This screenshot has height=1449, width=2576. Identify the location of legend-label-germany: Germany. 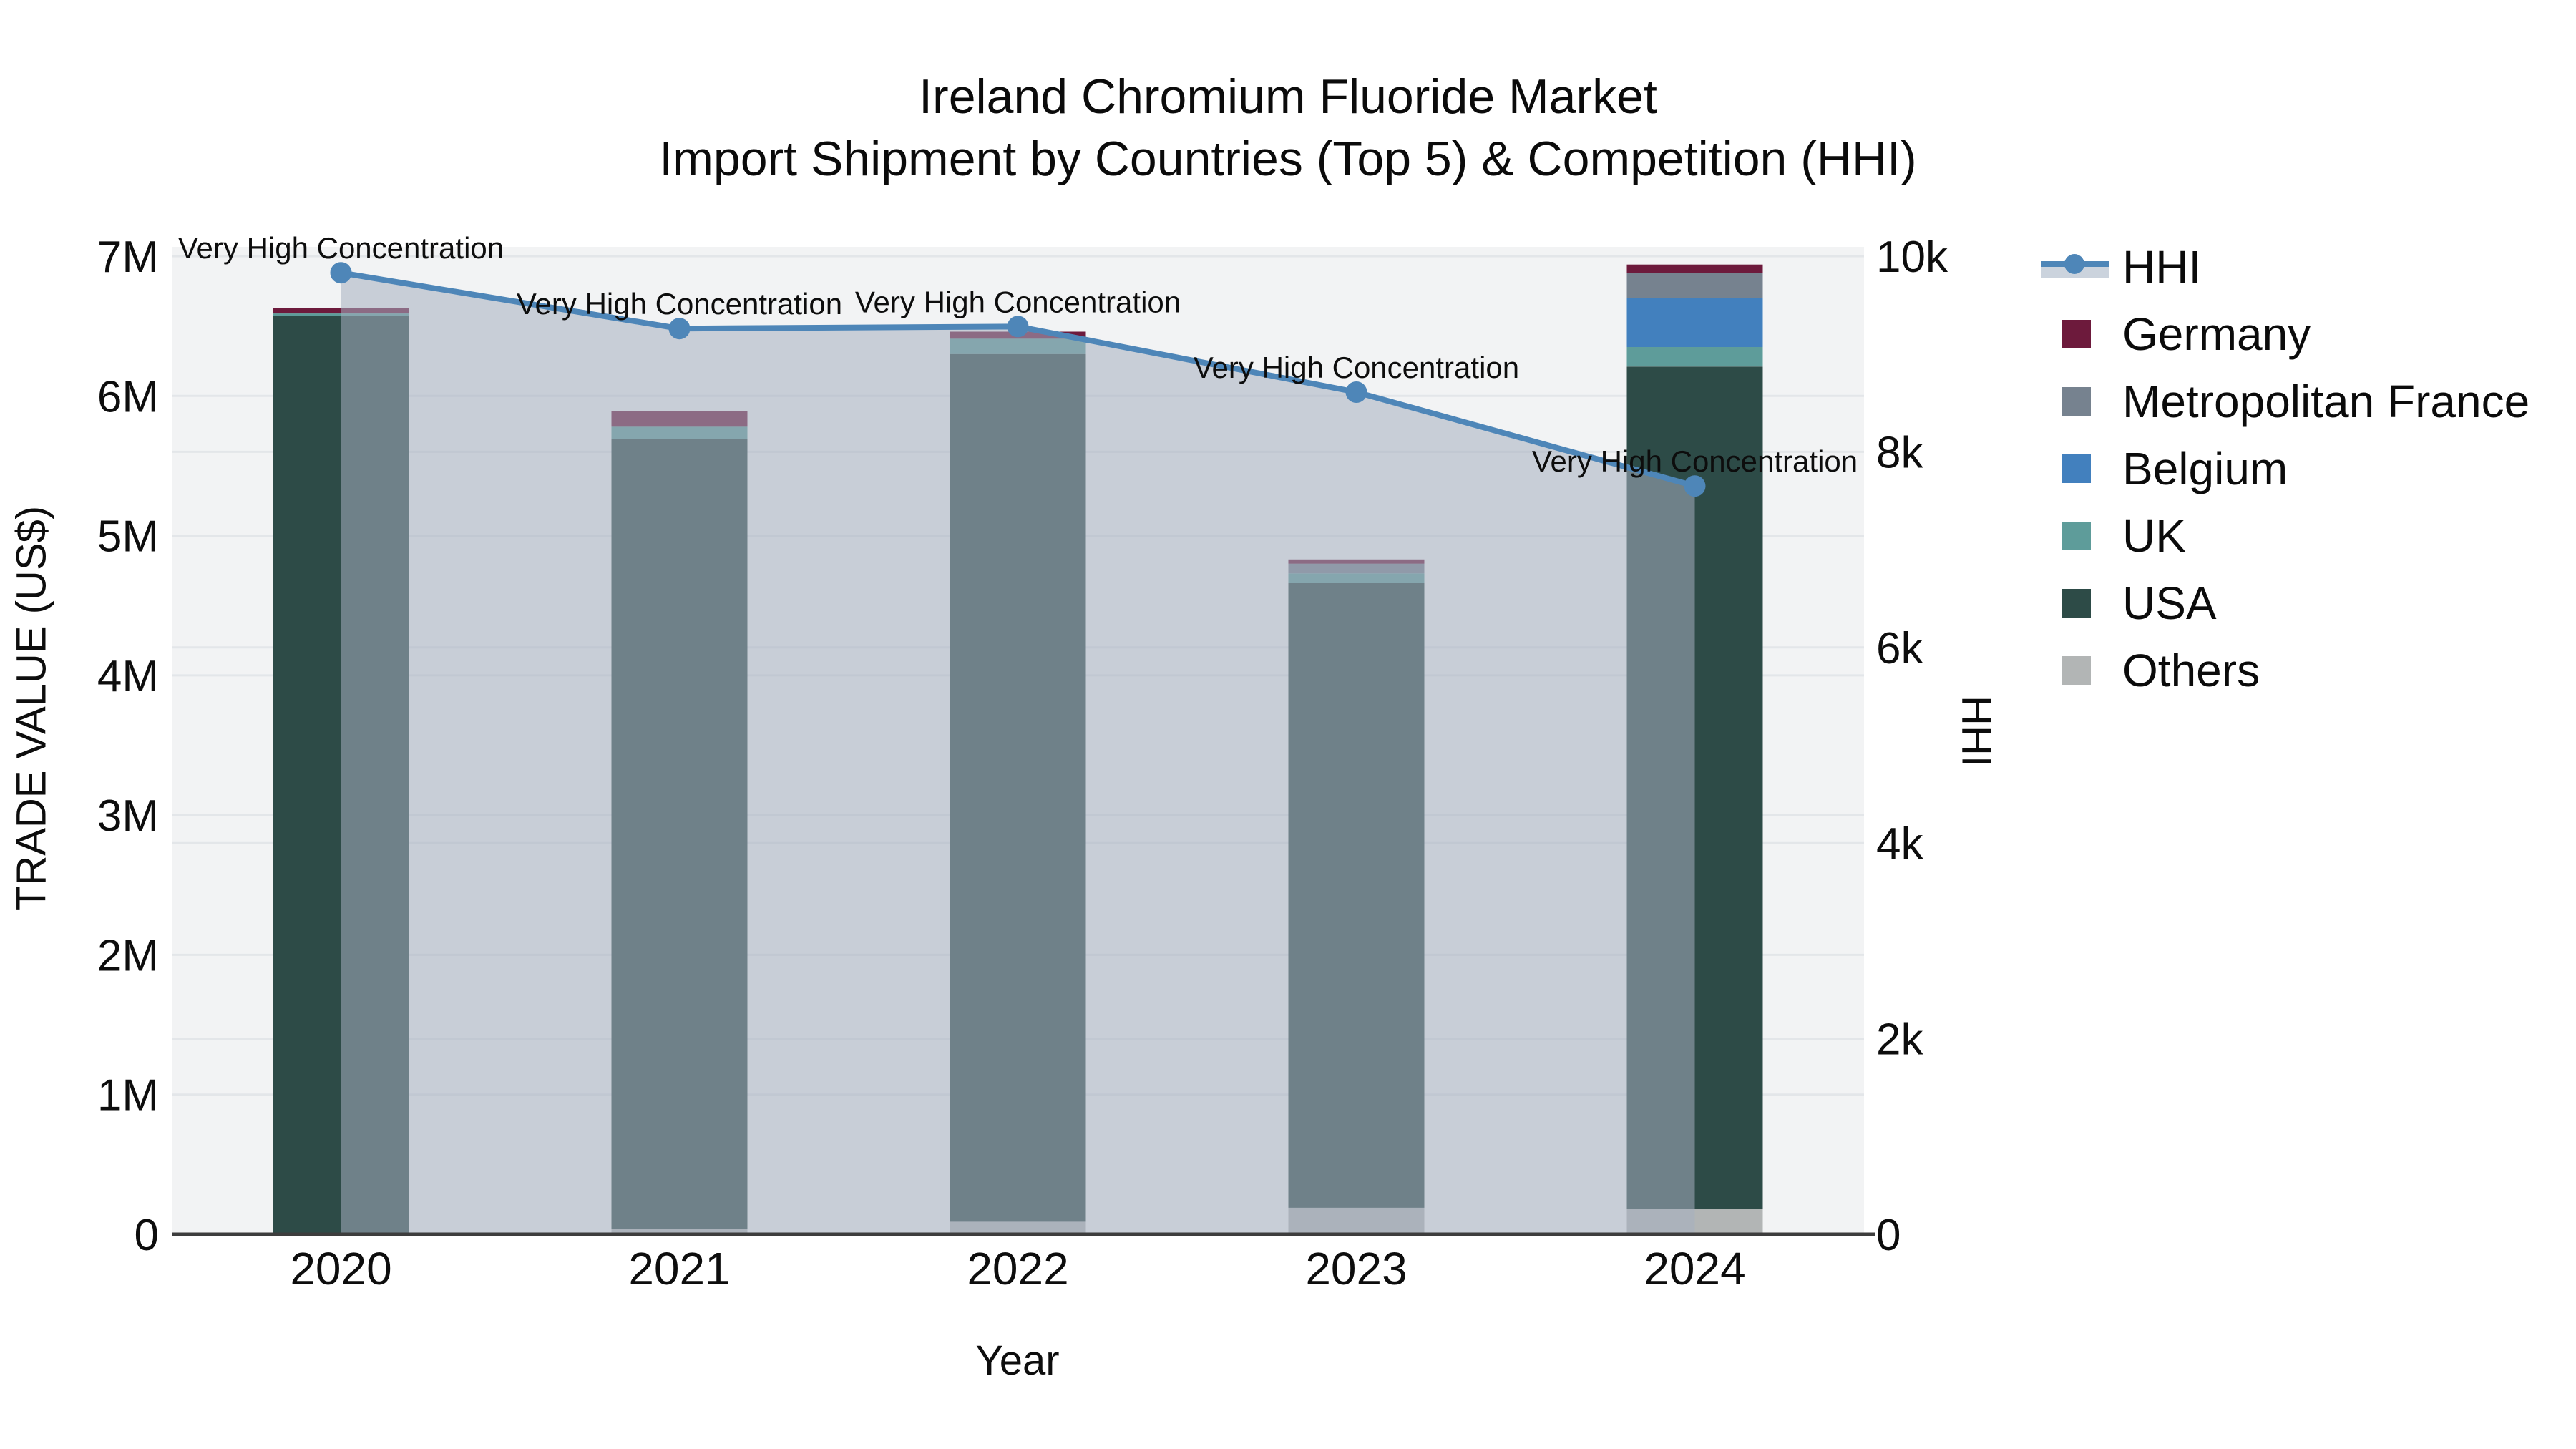
(2216, 334).